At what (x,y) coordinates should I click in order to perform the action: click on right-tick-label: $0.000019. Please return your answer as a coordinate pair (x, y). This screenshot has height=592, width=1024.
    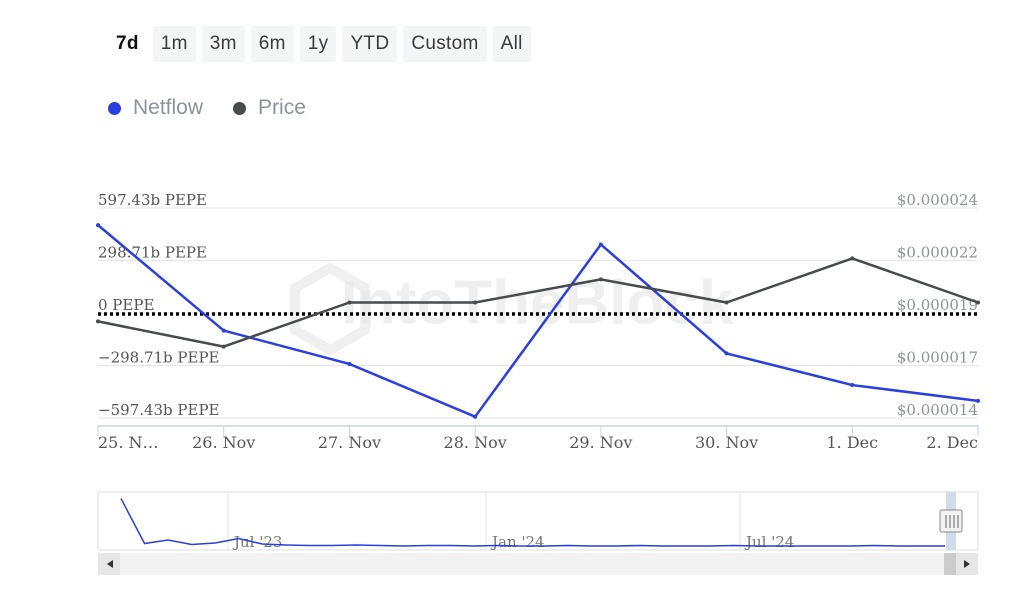
    Looking at the image, I should click on (937, 305).